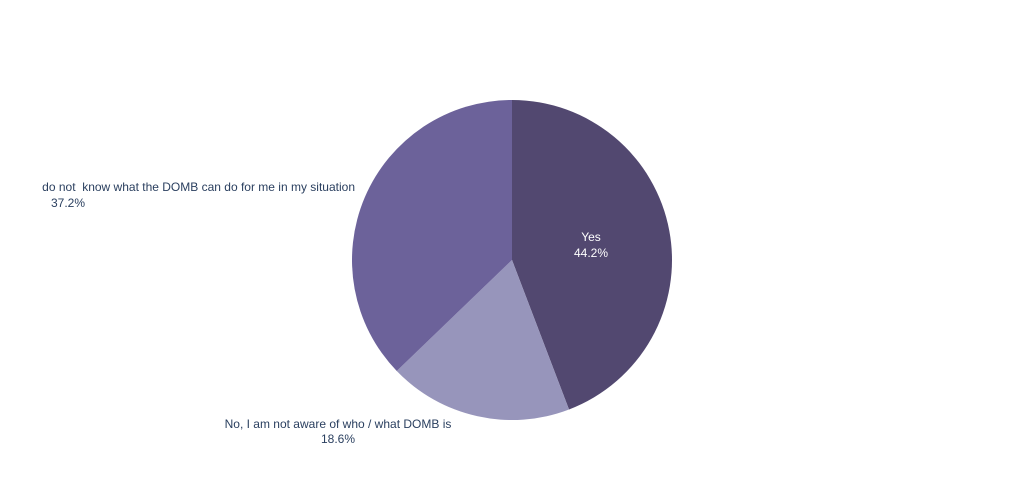  What do you see at coordinates (338, 439) in the screenshot?
I see `slice-percent: 18.6%` at bounding box center [338, 439].